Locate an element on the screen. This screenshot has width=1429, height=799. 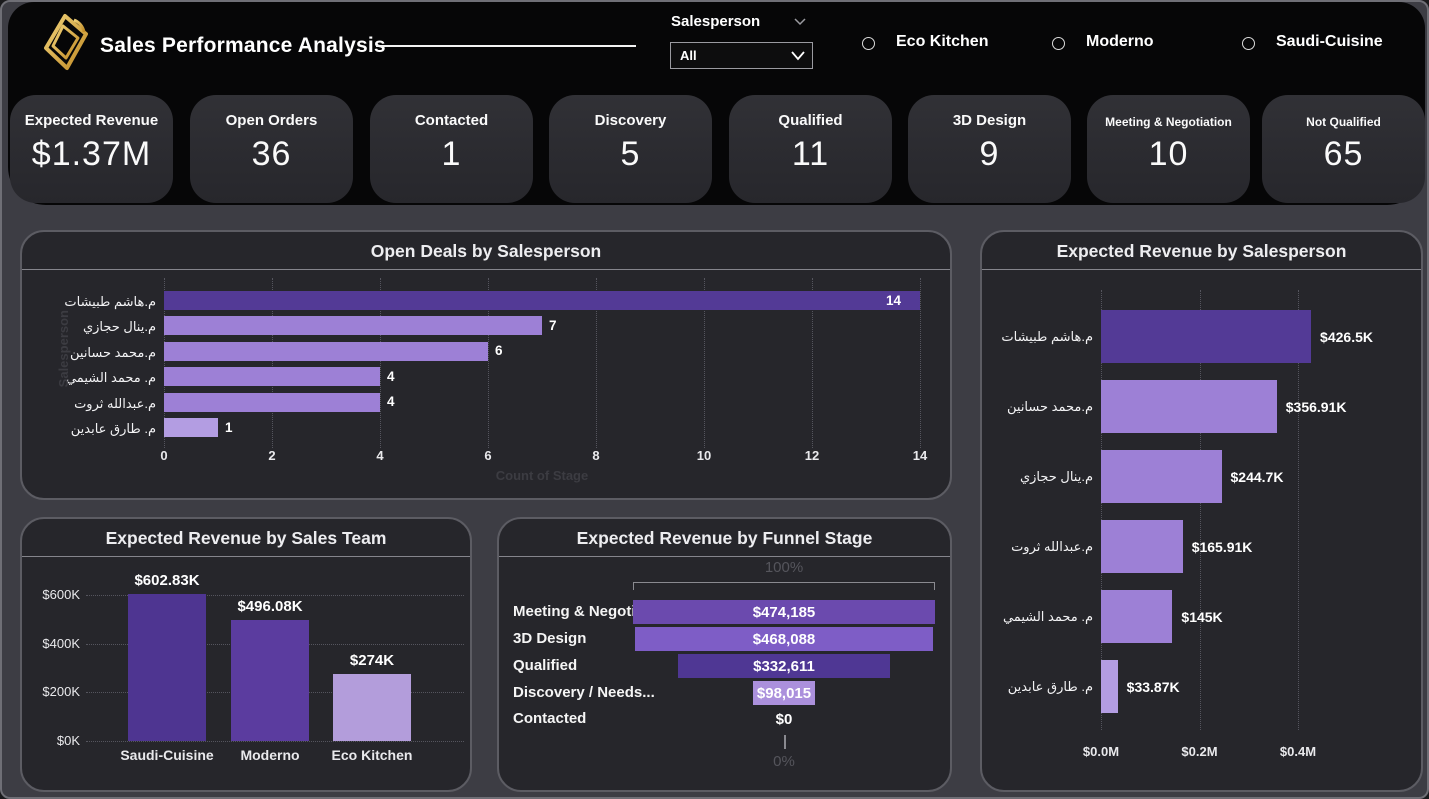
bar-value-label: $165.91K is located at coordinates (1222, 546).